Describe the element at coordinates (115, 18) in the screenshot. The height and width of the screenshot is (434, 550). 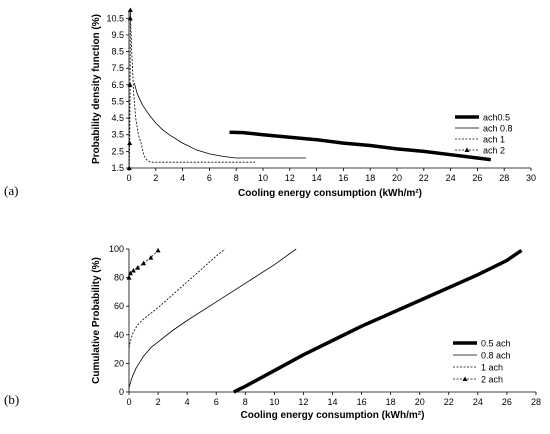
I see `y-tick-label: 10.5` at that location.